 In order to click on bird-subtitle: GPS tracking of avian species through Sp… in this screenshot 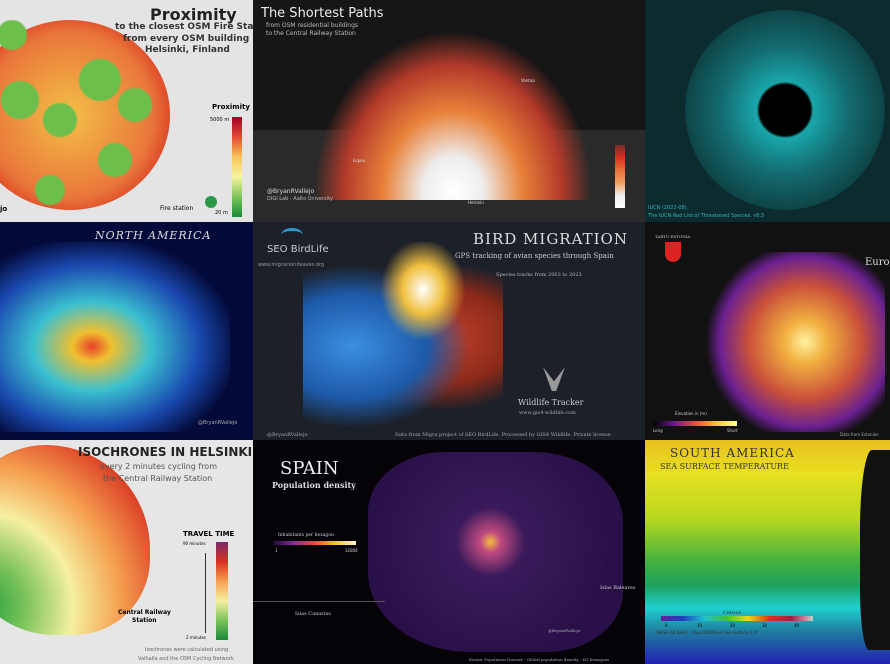, I will do `click(534, 256)`.